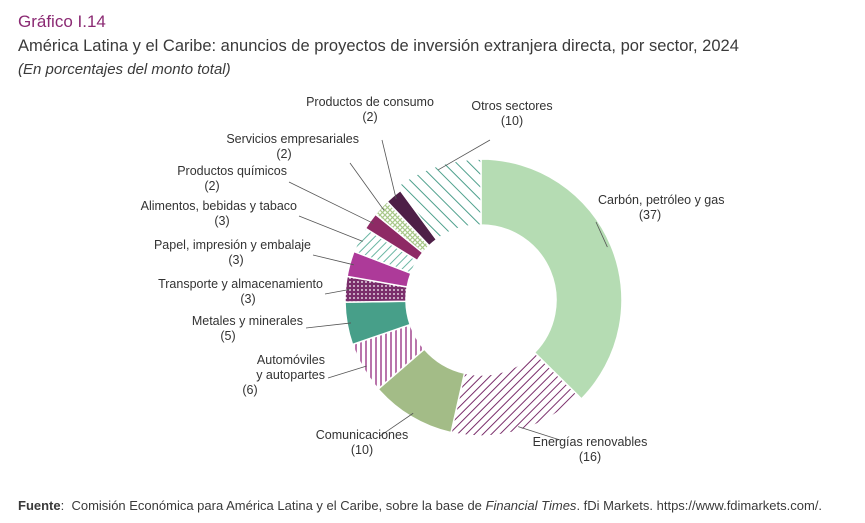 The image size is (865, 523). What do you see at coordinates (247, 328) in the screenshot?
I see `label-metales-y-minerales: Metales y minerales (5)` at bounding box center [247, 328].